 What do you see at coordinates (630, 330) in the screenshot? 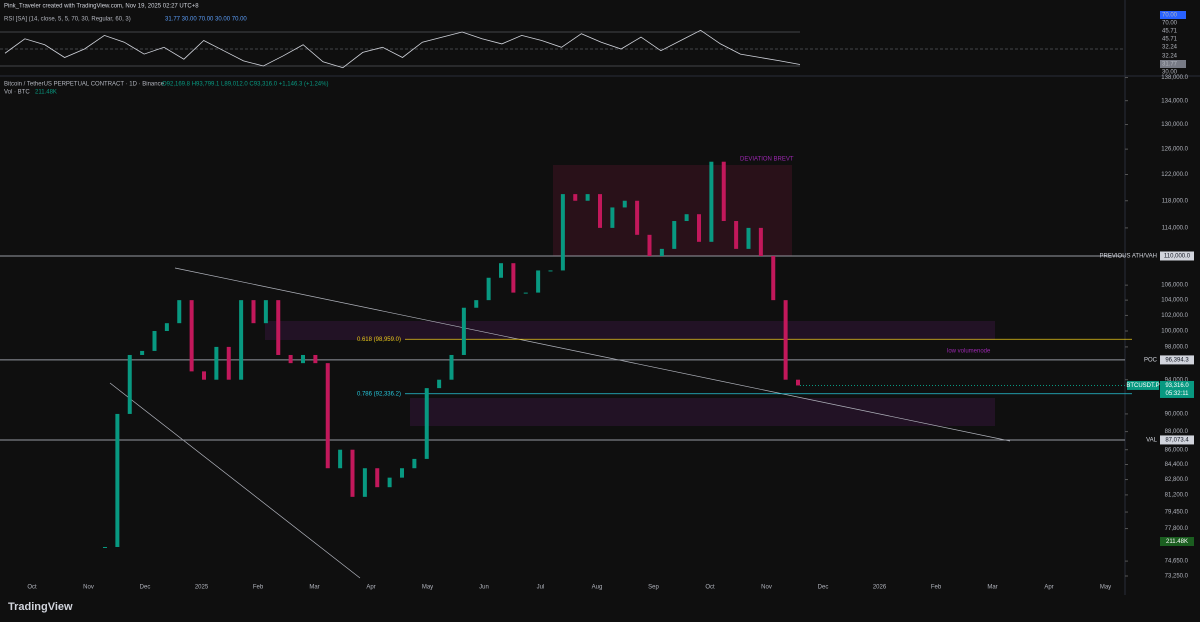
I see `zone-upper` at bounding box center [630, 330].